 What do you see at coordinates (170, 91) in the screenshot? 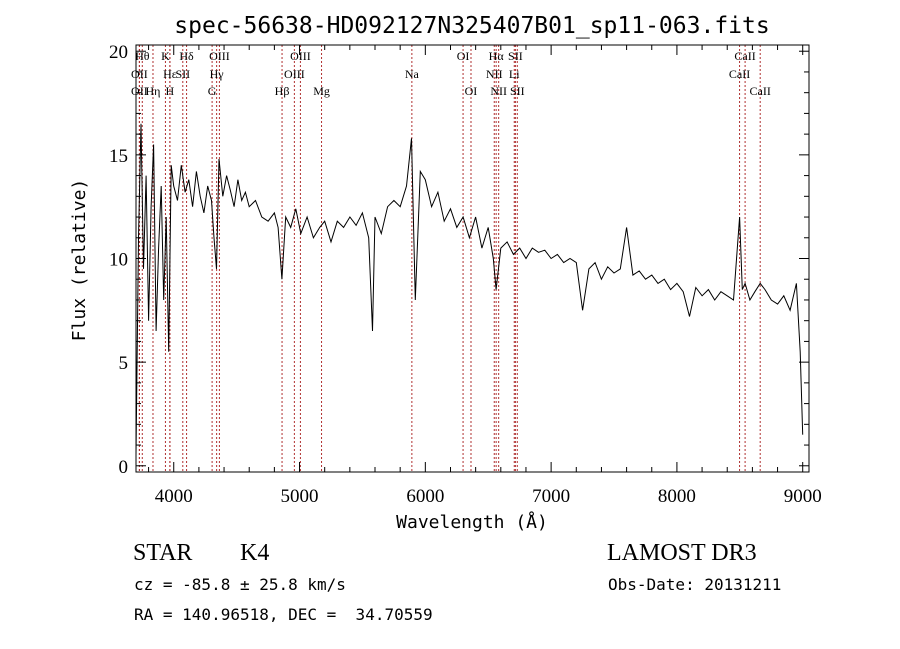
I see `line-label-5: H` at bounding box center [170, 91].